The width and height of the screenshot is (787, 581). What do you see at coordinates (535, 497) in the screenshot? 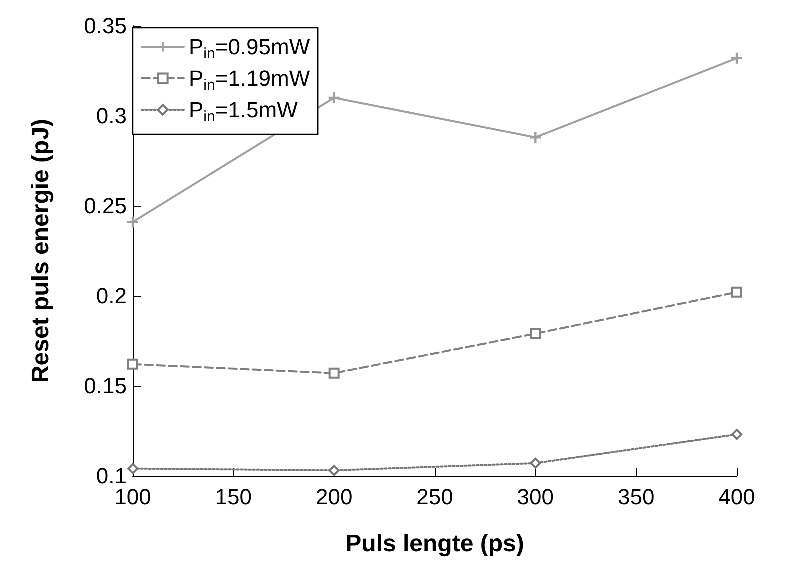
I see `x-tick-label: 300` at bounding box center [535, 497].